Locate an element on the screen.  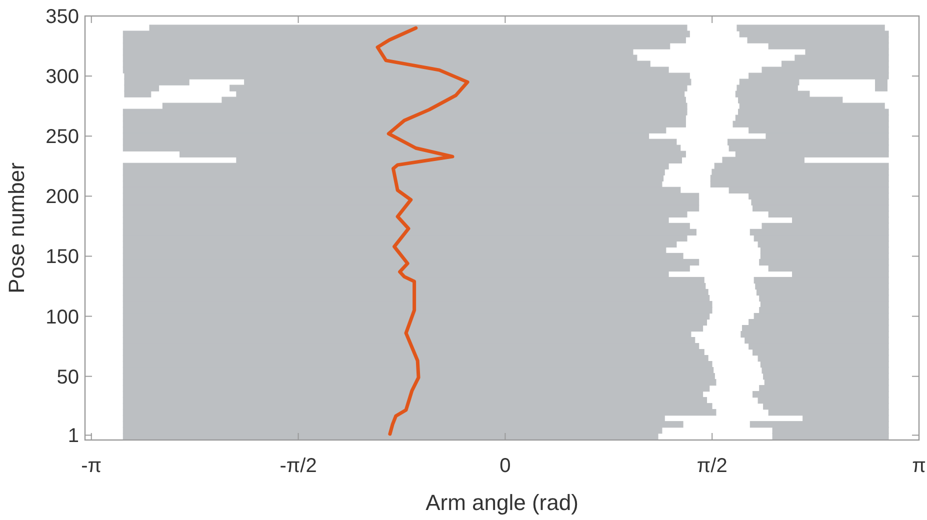
y-tick-label: 150 is located at coordinates (62, 257).